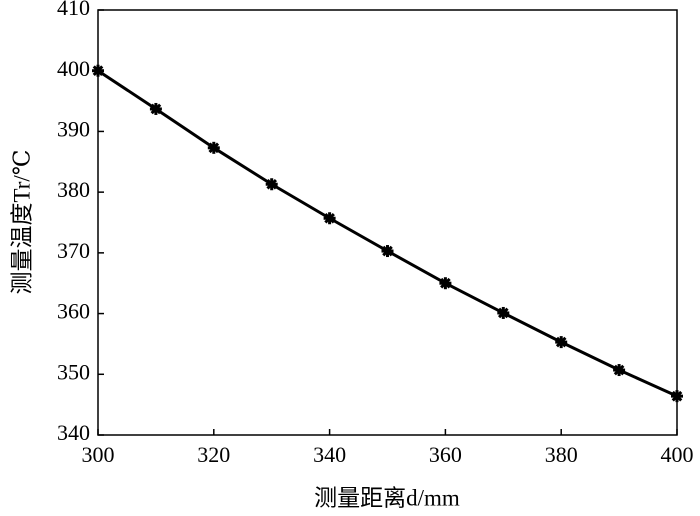 This screenshot has width=700, height=516. What do you see at coordinates (445, 454) in the screenshot?
I see `x-tick-label: 360` at bounding box center [445, 454].